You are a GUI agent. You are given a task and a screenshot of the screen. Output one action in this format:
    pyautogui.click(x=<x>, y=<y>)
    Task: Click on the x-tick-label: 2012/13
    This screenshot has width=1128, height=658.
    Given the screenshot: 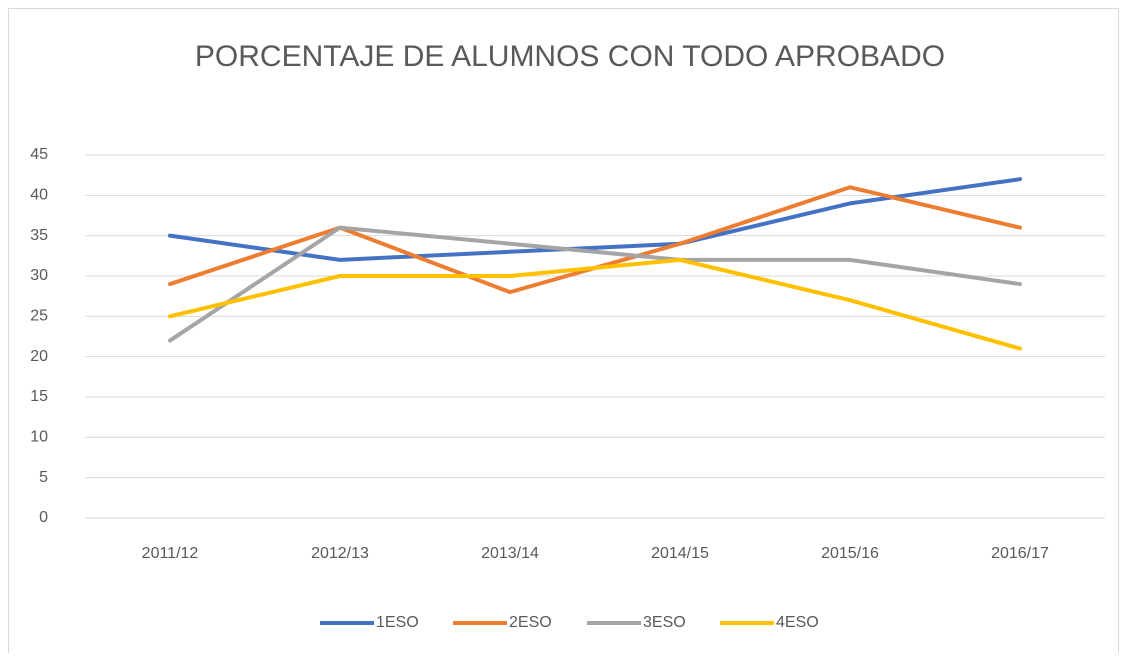 What is the action you would take?
    pyautogui.click(x=340, y=553)
    